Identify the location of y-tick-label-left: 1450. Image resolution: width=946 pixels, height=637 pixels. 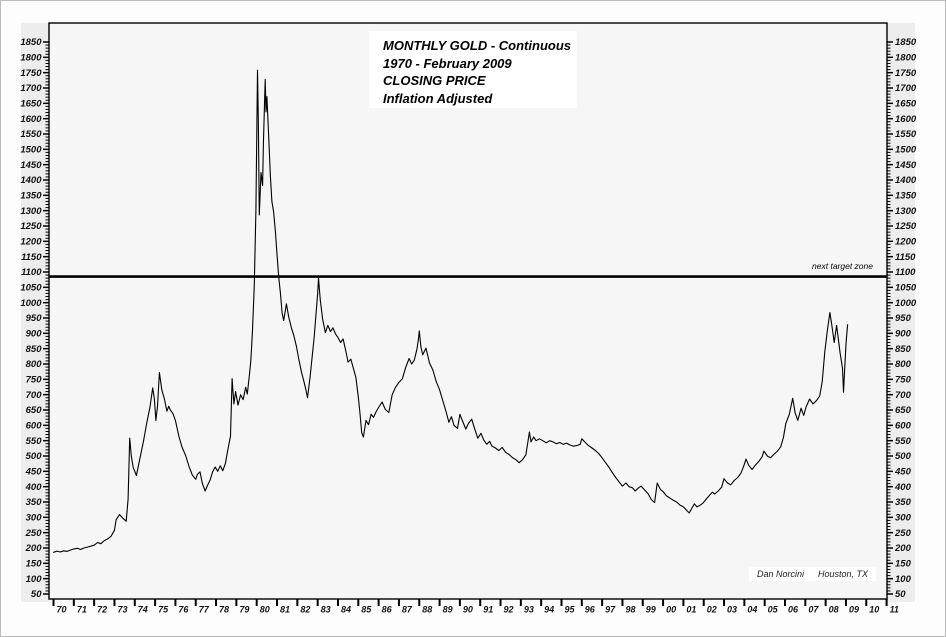
(31, 165).